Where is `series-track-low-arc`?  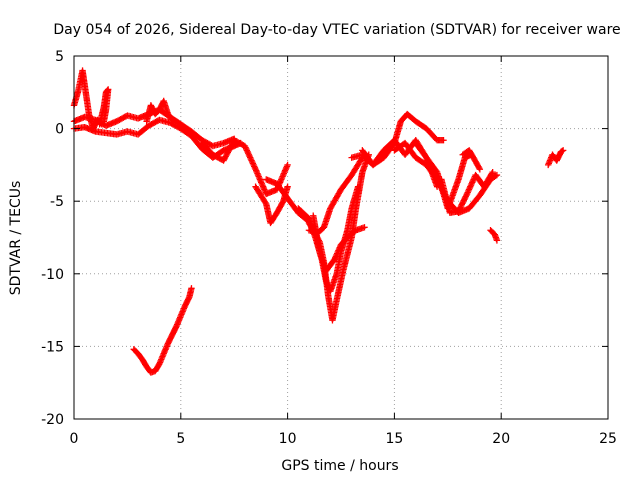 series-track-low-arc is located at coordinates (162, 330).